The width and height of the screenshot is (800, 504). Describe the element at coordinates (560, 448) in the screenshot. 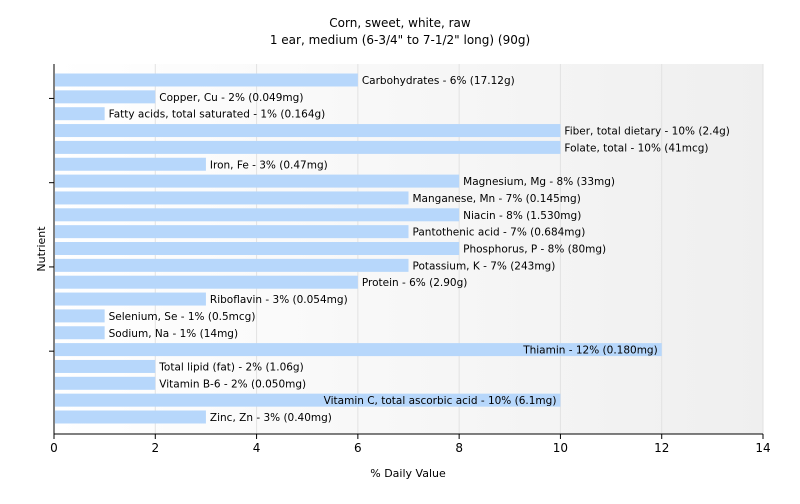

I see `x-tick-label: 10` at that location.